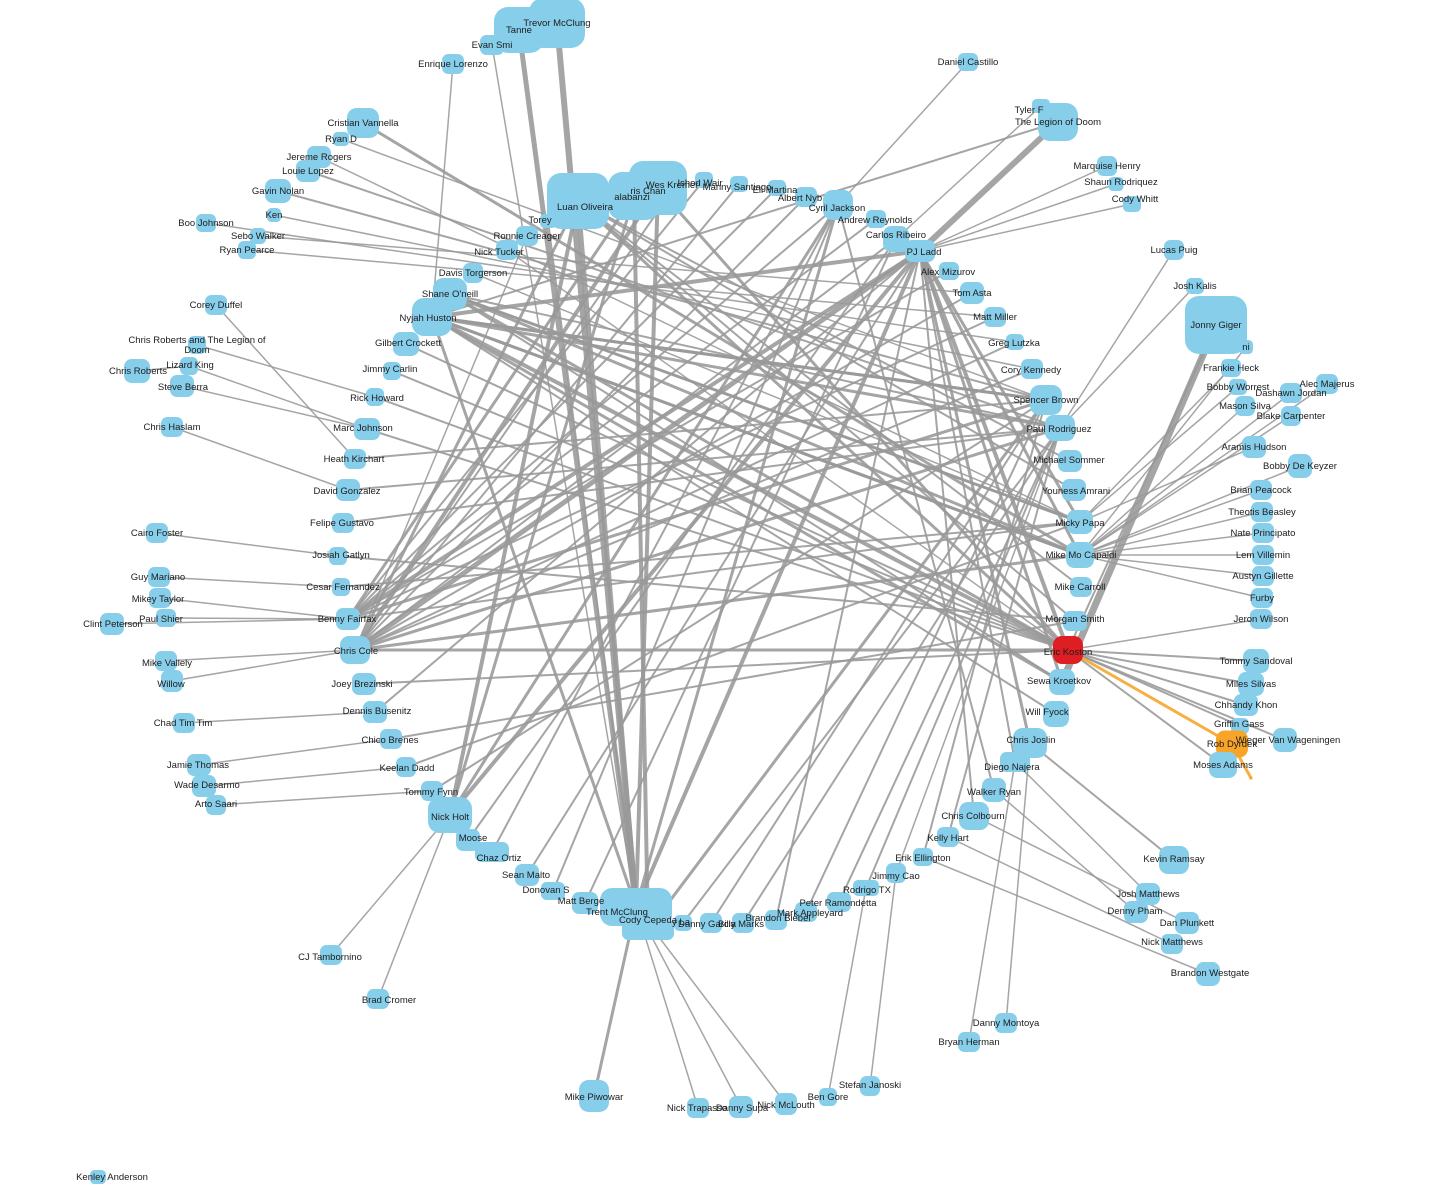 This screenshot has width=1440, height=1200. What do you see at coordinates (182, 386) in the screenshot?
I see `node-steve-berra` at bounding box center [182, 386].